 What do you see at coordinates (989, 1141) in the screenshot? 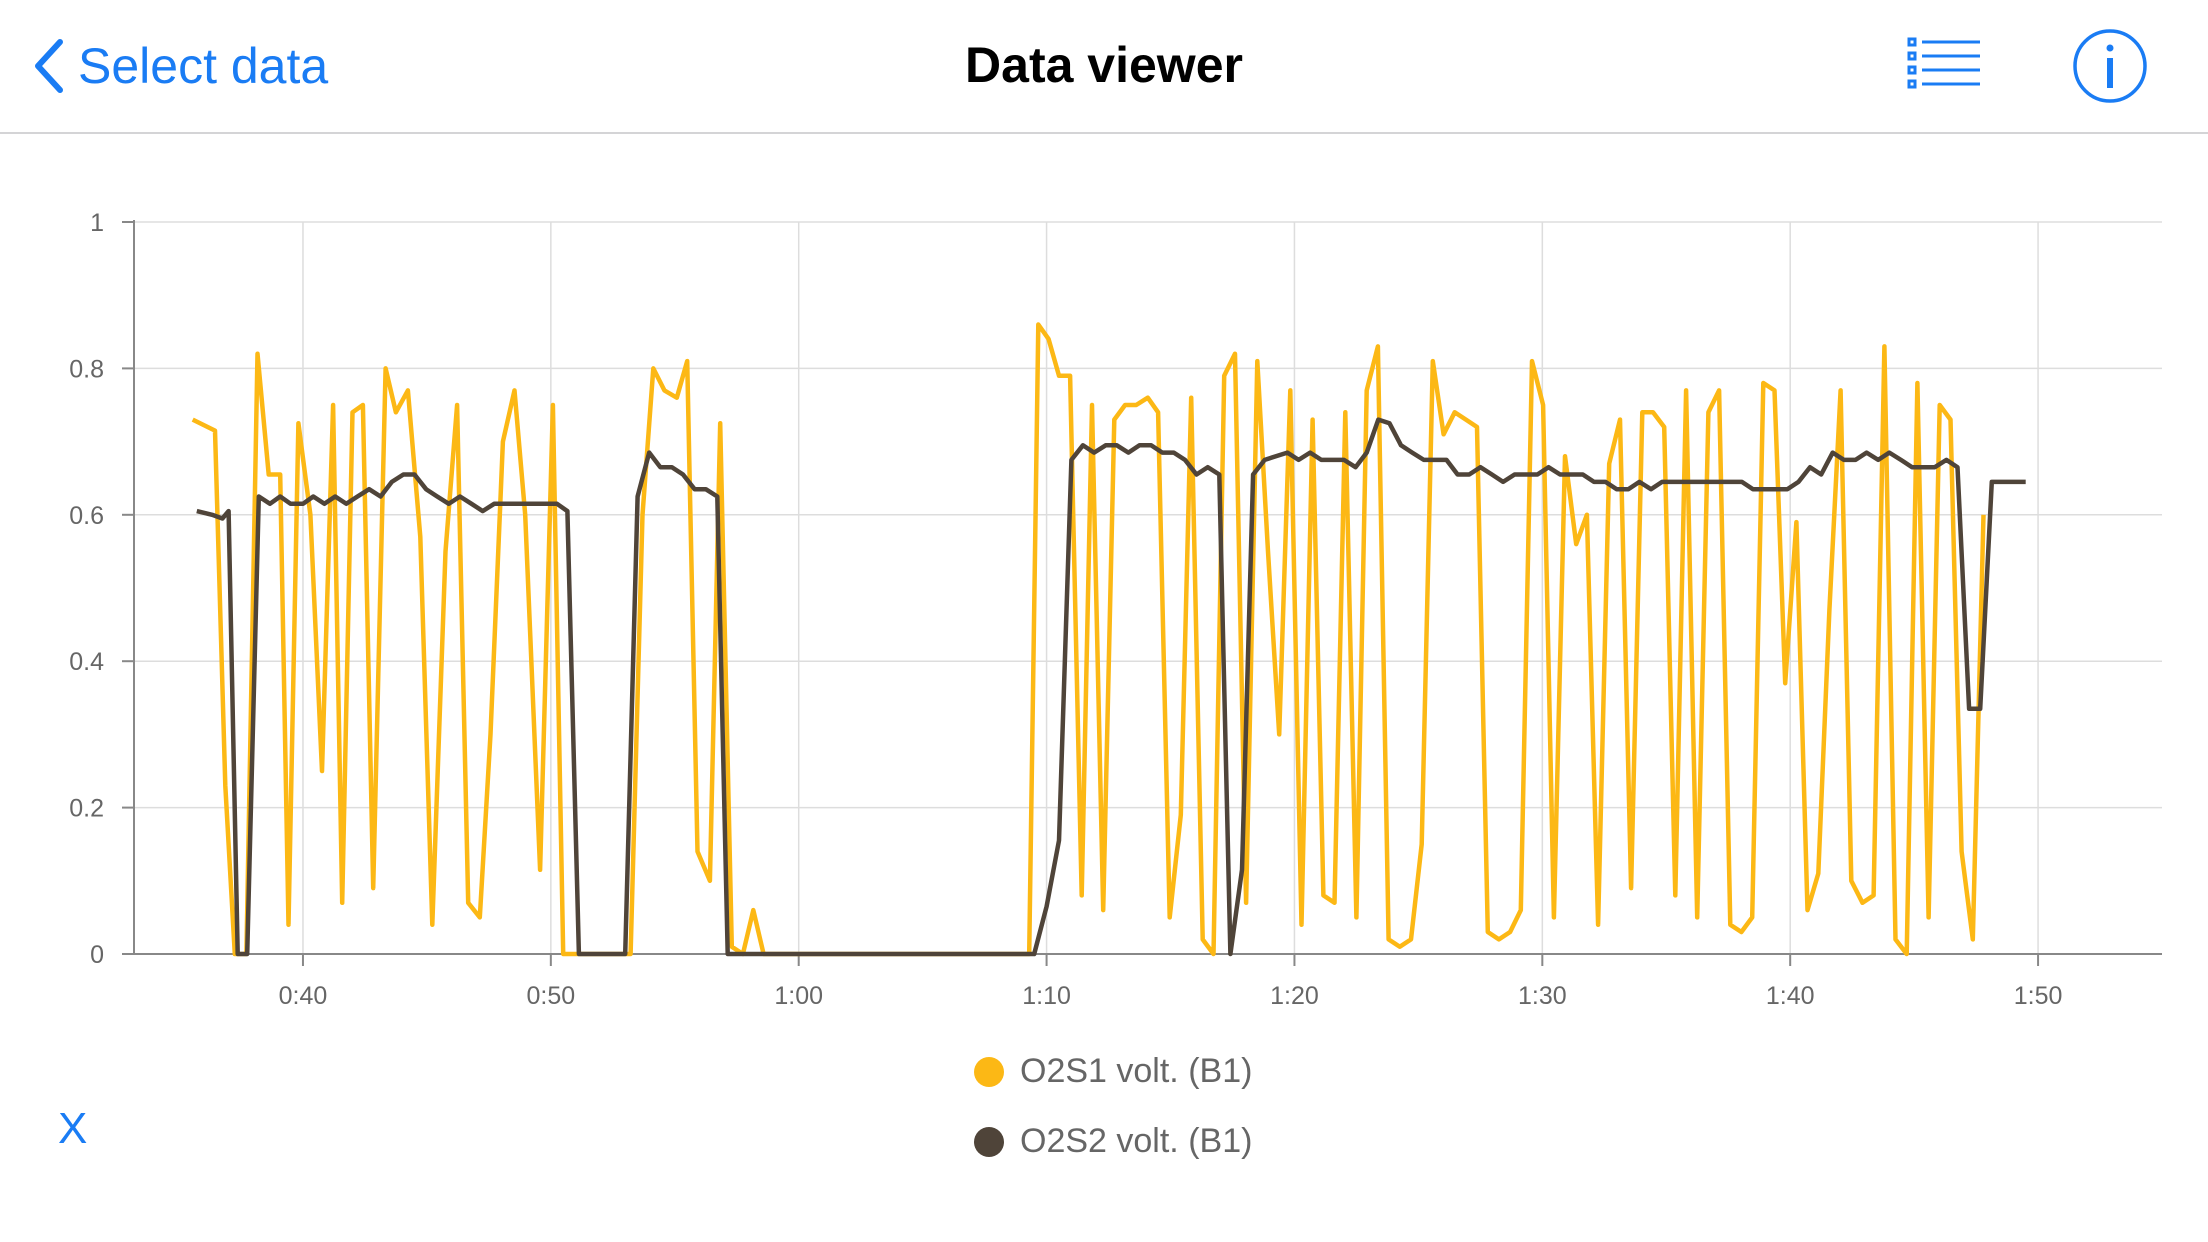
I see `legend-swatch-o2s2` at bounding box center [989, 1141].